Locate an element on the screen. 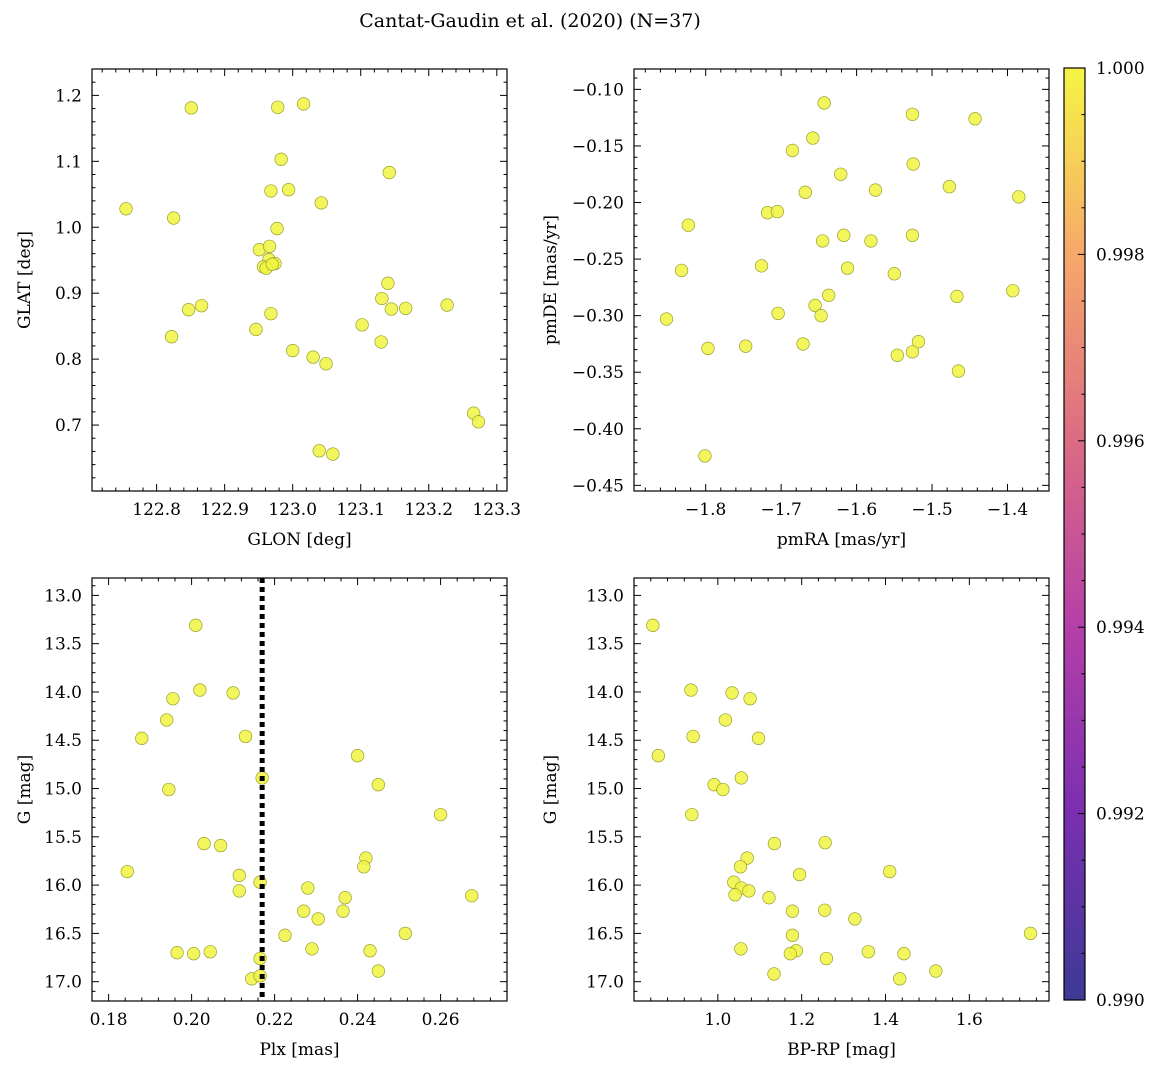 This screenshot has height=1068, width=1161. y-tick-label: −0.20 is located at coordinates (598, 204).